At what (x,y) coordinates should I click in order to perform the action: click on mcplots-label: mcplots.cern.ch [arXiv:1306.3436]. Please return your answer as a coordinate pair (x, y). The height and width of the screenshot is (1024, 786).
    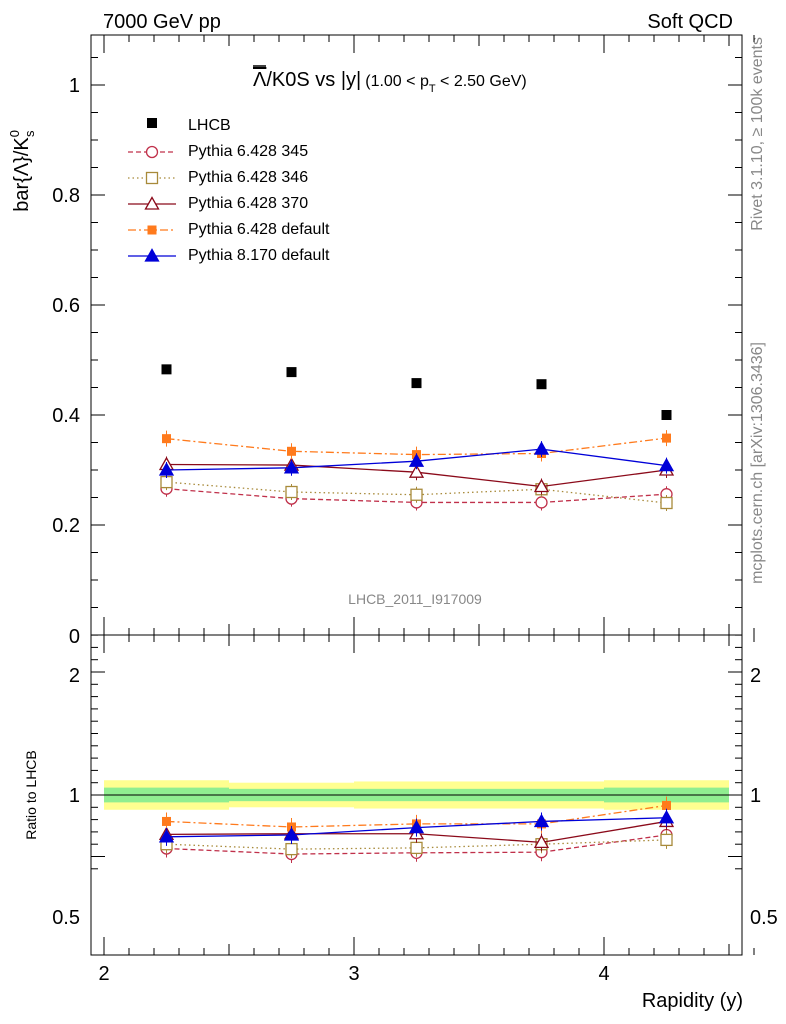
    Looking at the image, I should click on (757, 463).